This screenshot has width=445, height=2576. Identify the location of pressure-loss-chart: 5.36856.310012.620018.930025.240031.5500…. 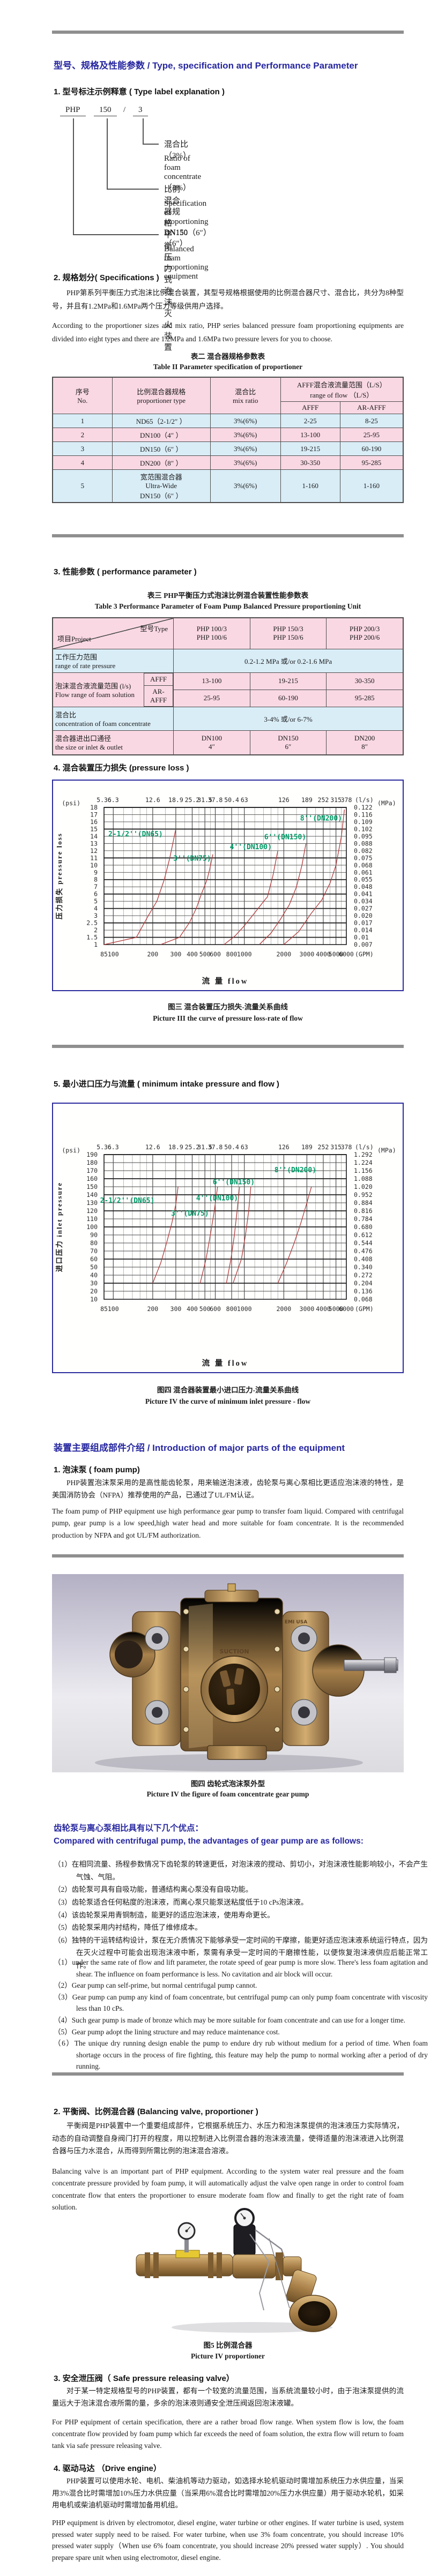
(225, 891).